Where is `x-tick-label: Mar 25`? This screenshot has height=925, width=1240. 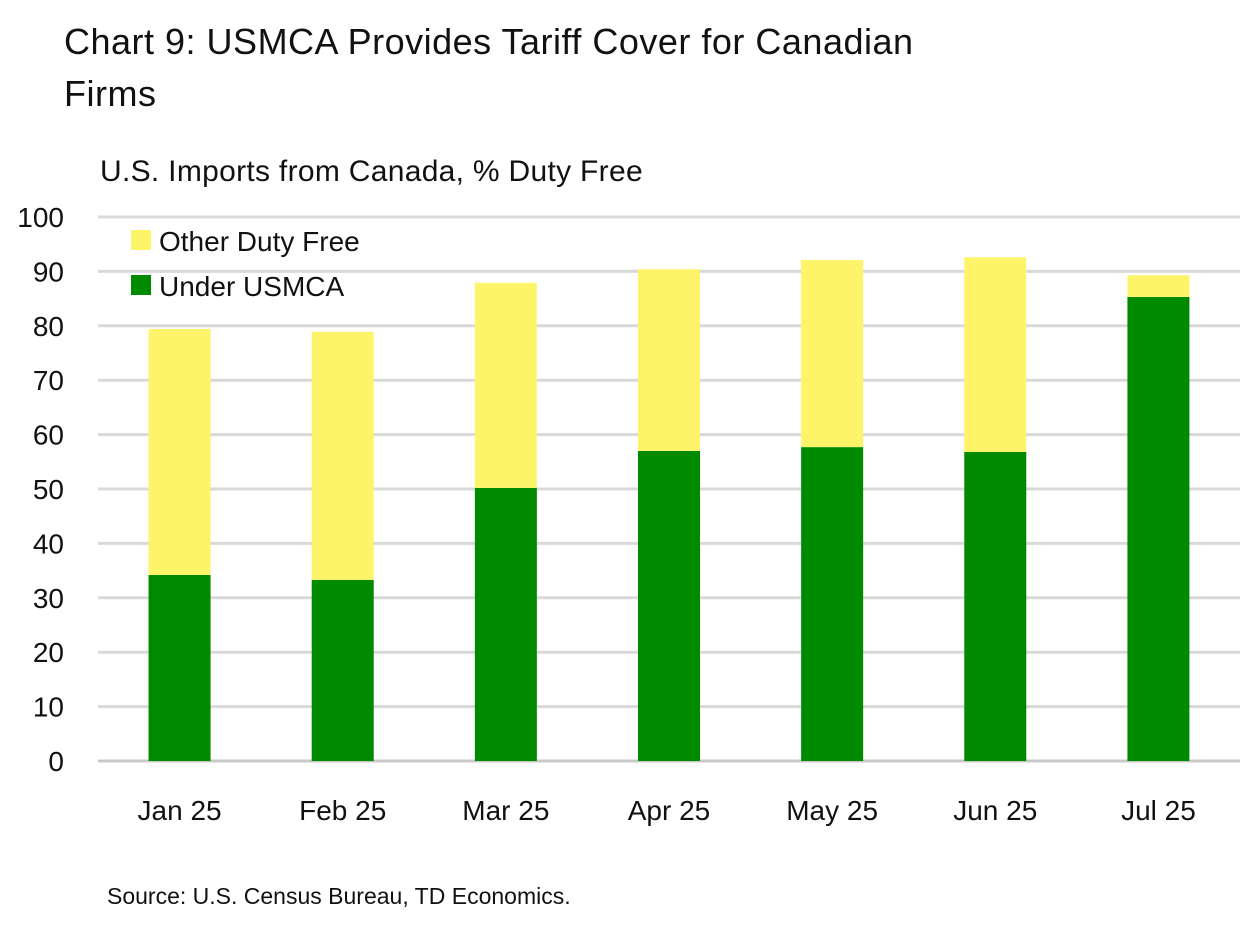 x-tick-label: Mar 25 is located at coordinates (505, 810).